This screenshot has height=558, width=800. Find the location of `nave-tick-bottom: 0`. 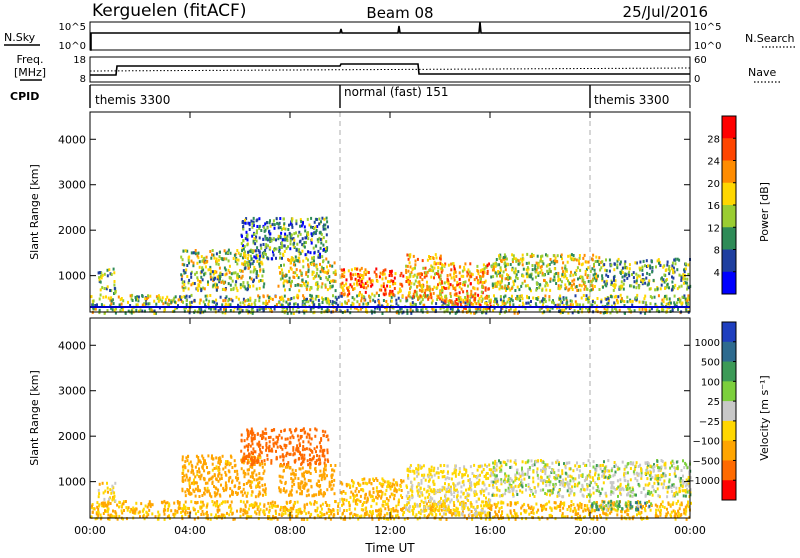

nave-tick-bottom: 0 is located at coordinates (697, 79).